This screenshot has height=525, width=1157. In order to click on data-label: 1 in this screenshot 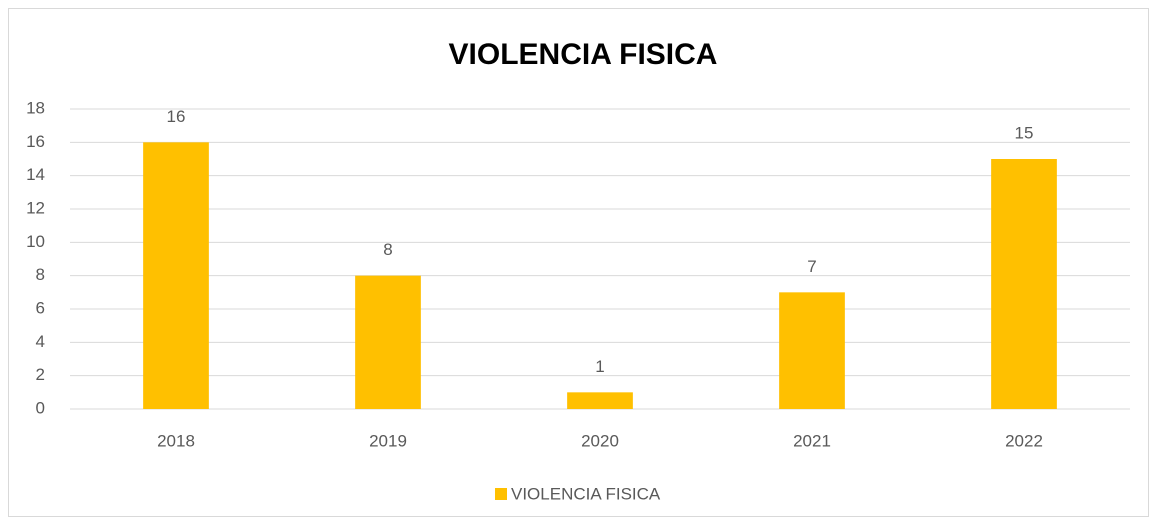, I will do `click(599, 366)`.